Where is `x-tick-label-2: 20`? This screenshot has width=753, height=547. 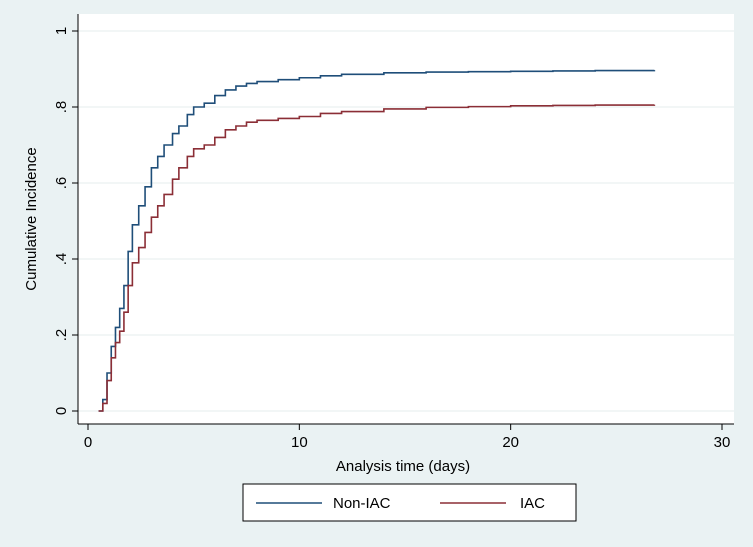 x-tick-label-2: 20 is located at coordinates (510, 442).